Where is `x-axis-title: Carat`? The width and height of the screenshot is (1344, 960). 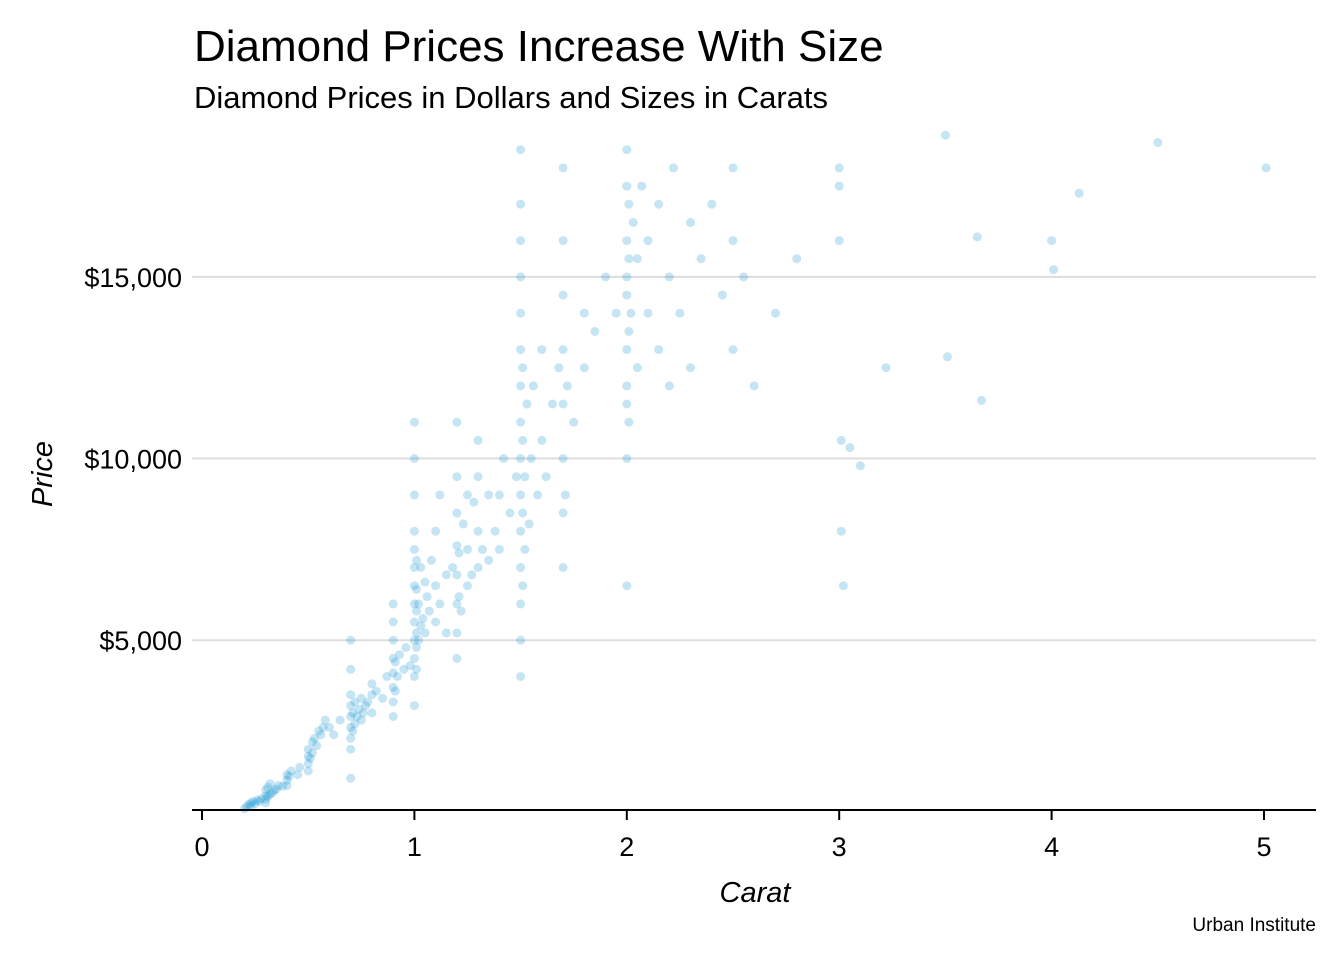
x-axis-title: Carat is located at coordinates (756, 893).